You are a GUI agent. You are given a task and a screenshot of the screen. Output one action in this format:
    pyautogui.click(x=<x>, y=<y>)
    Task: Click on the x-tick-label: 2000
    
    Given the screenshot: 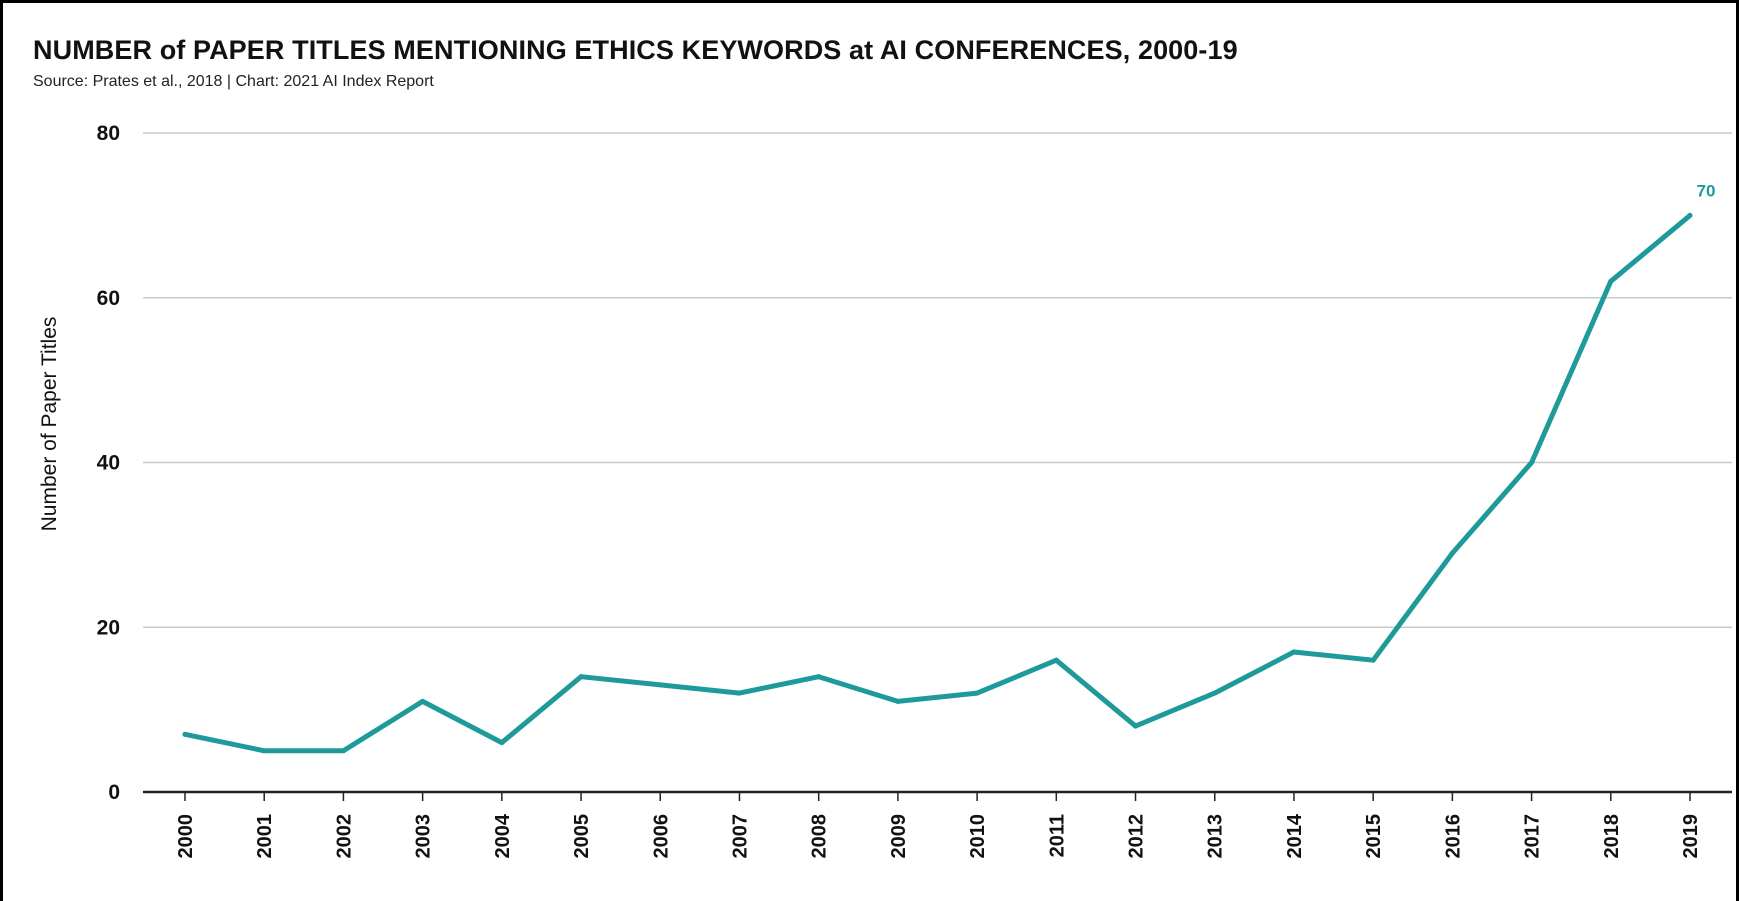 What is the action you would take?
    pyautogui.click(x=186, y=836)
    